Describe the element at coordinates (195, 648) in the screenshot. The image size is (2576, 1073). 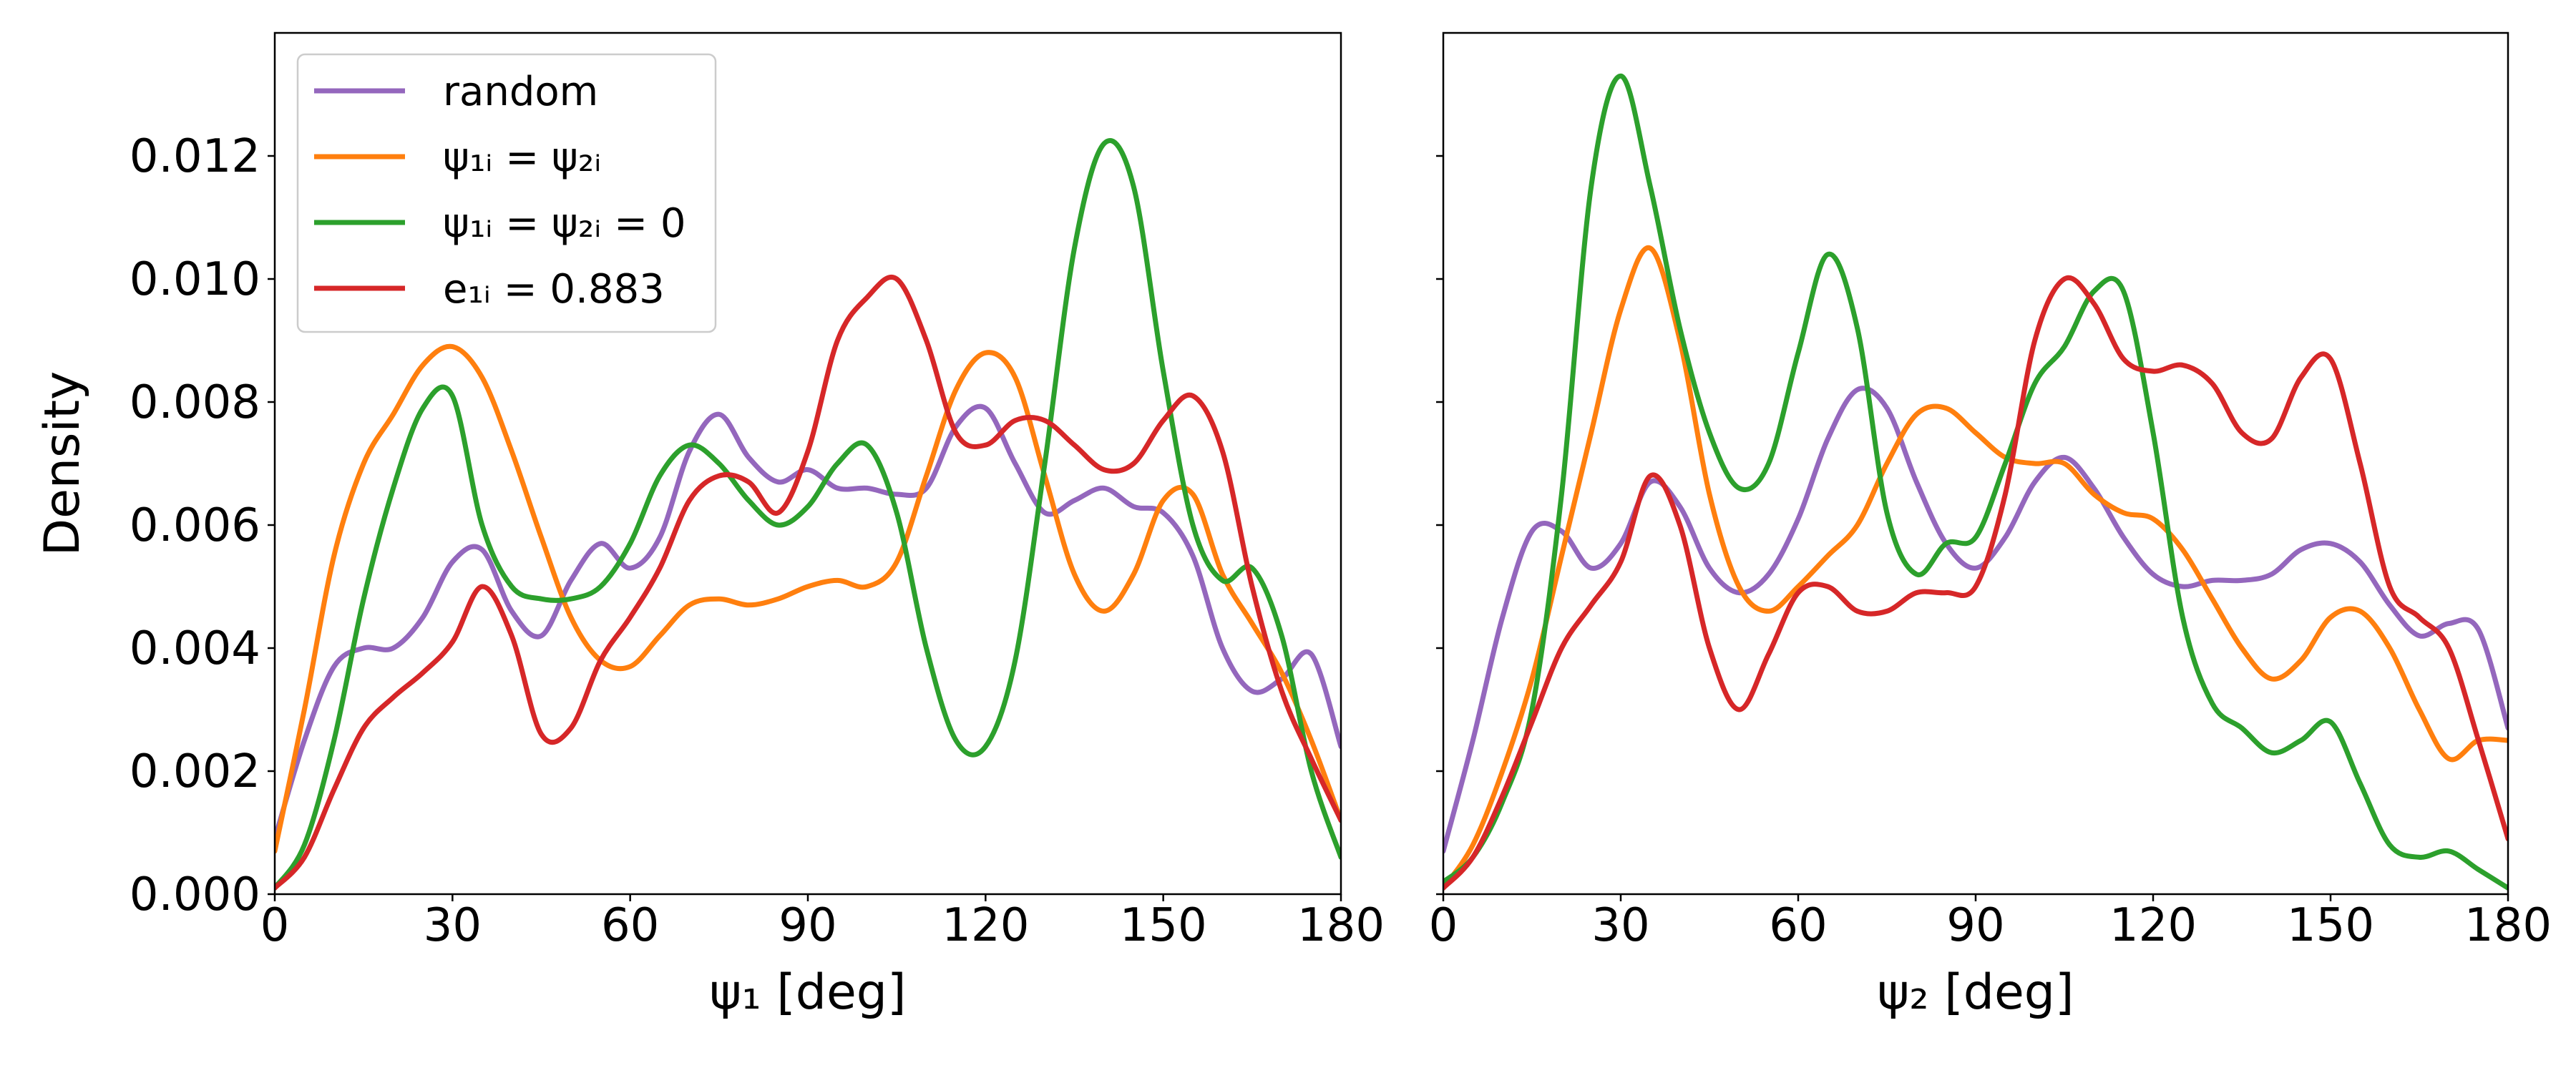
I see `y-tick-label: 0.004` at that location.